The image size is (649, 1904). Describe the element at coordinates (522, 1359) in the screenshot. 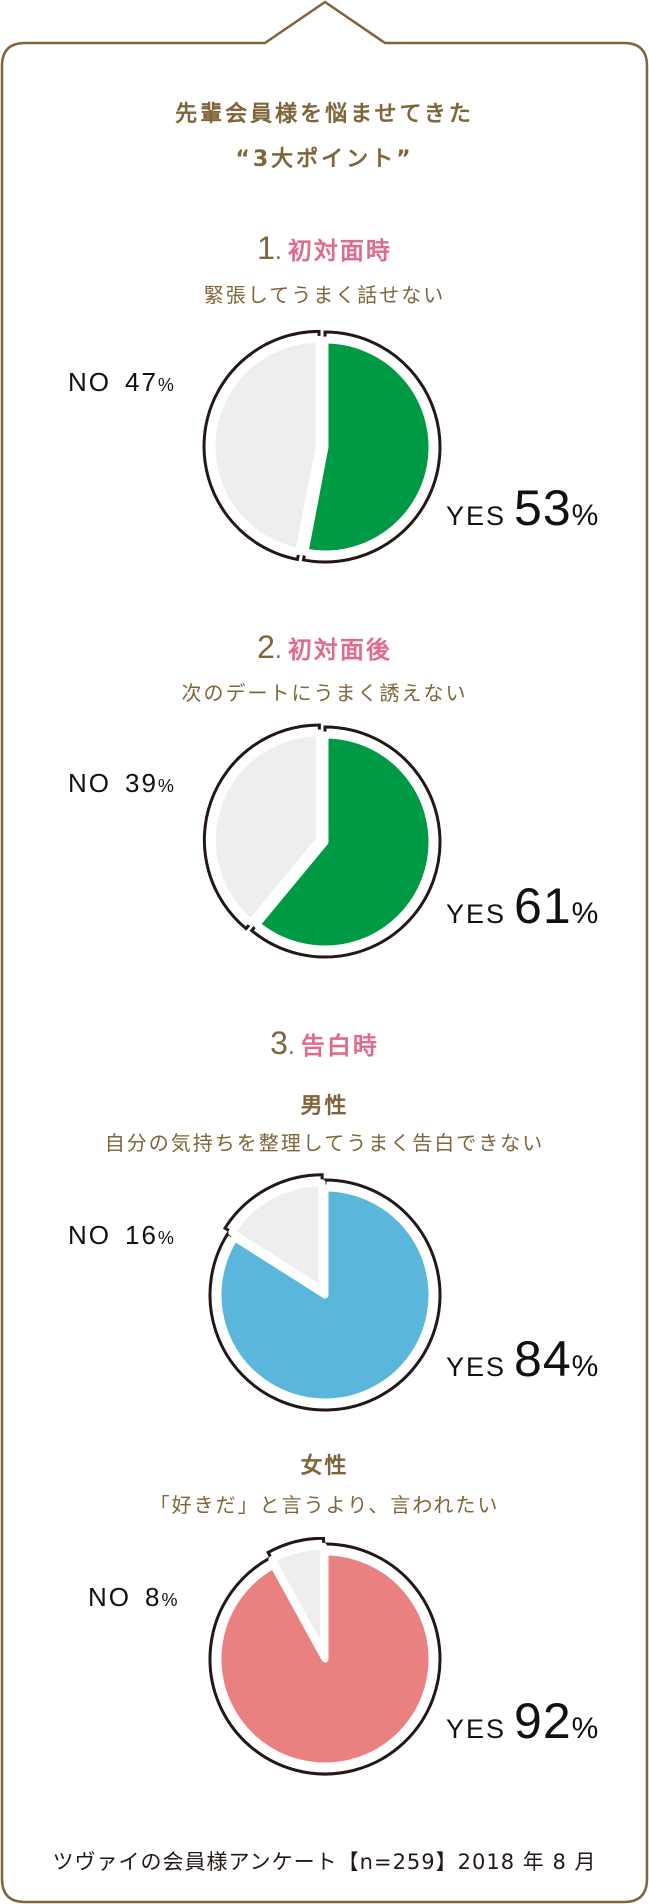

I see `yes-label-3: YES 84%` at that location.